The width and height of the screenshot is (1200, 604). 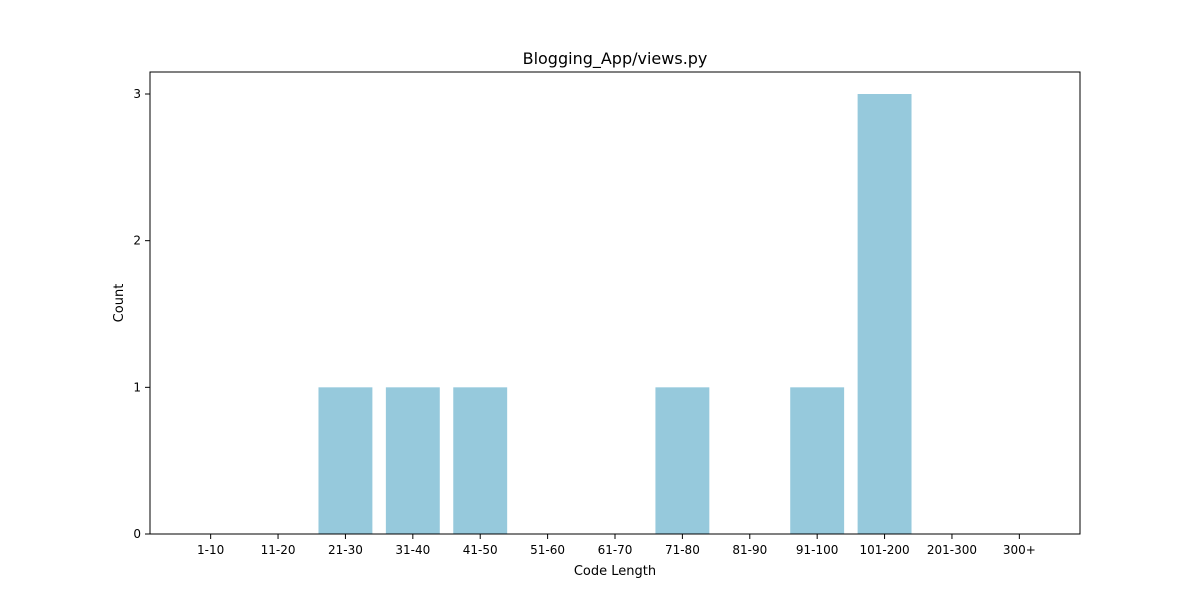 I want to click on y-axis-label: Count, so click(x=119, y=303).